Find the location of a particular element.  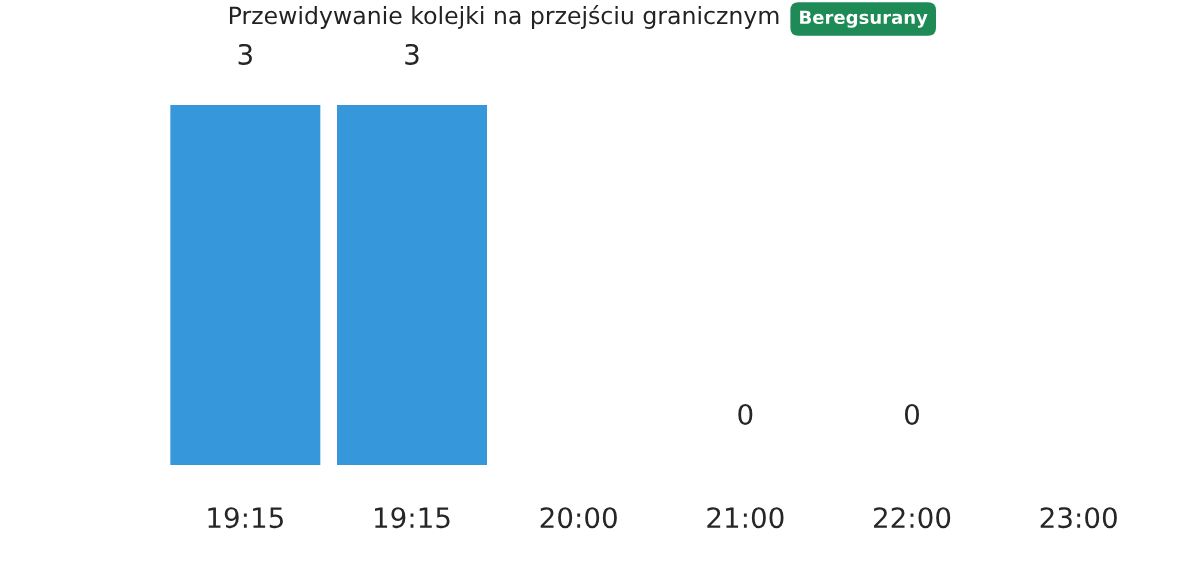

x-tick-label: 22:00 is located at coordinates (912, 518).